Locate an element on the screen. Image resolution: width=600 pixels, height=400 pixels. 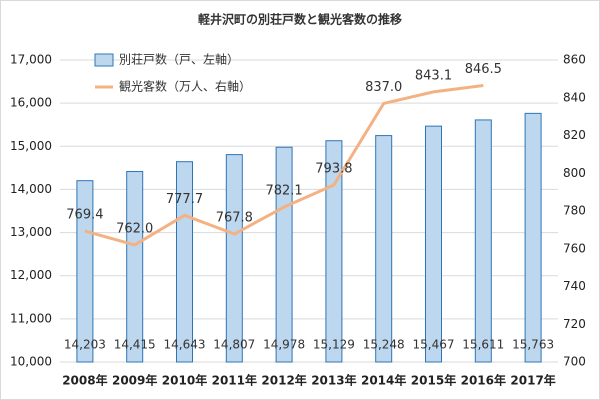
x-tick-label: 2009年 is located at coordinates (134, 380).